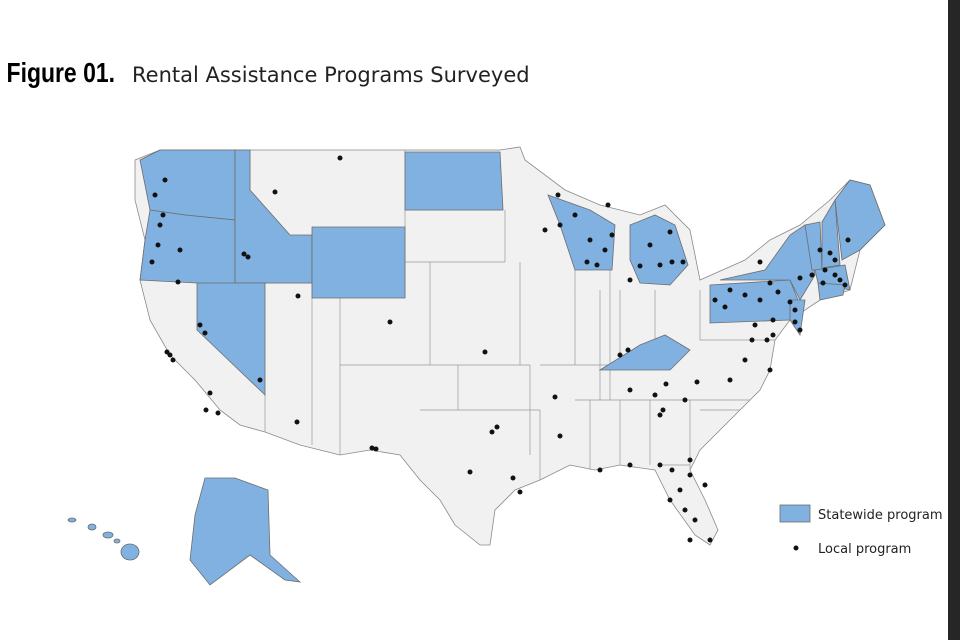  I want to click on legend-swatch-local, so click(796, 548).